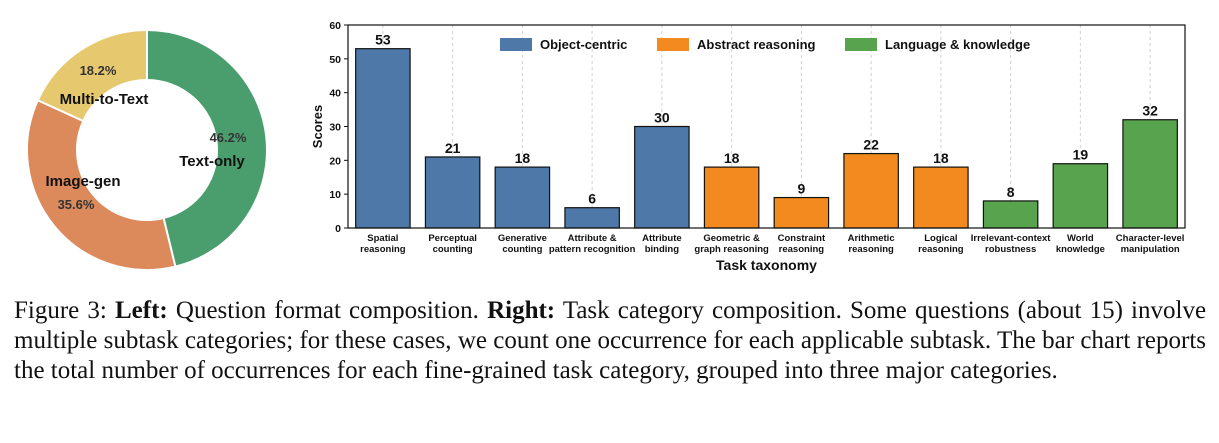  I want to click on x-tick-label: World knowledge, so click(1080, 244).